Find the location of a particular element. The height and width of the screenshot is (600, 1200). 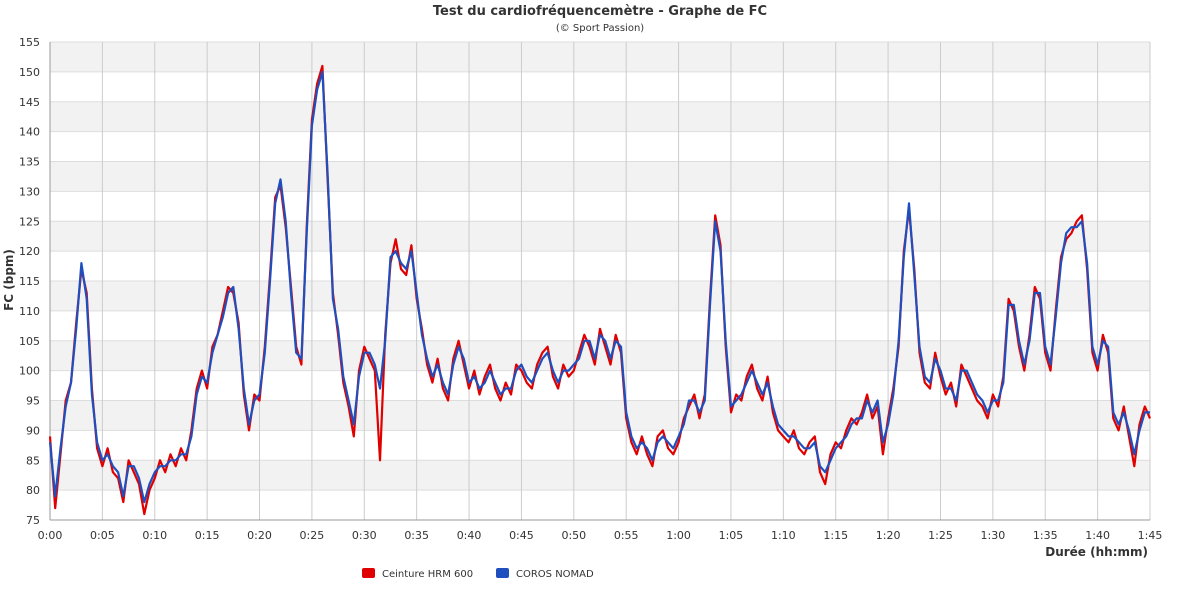

x-tick-label: 1:20 is located at coordinates (888, 535).